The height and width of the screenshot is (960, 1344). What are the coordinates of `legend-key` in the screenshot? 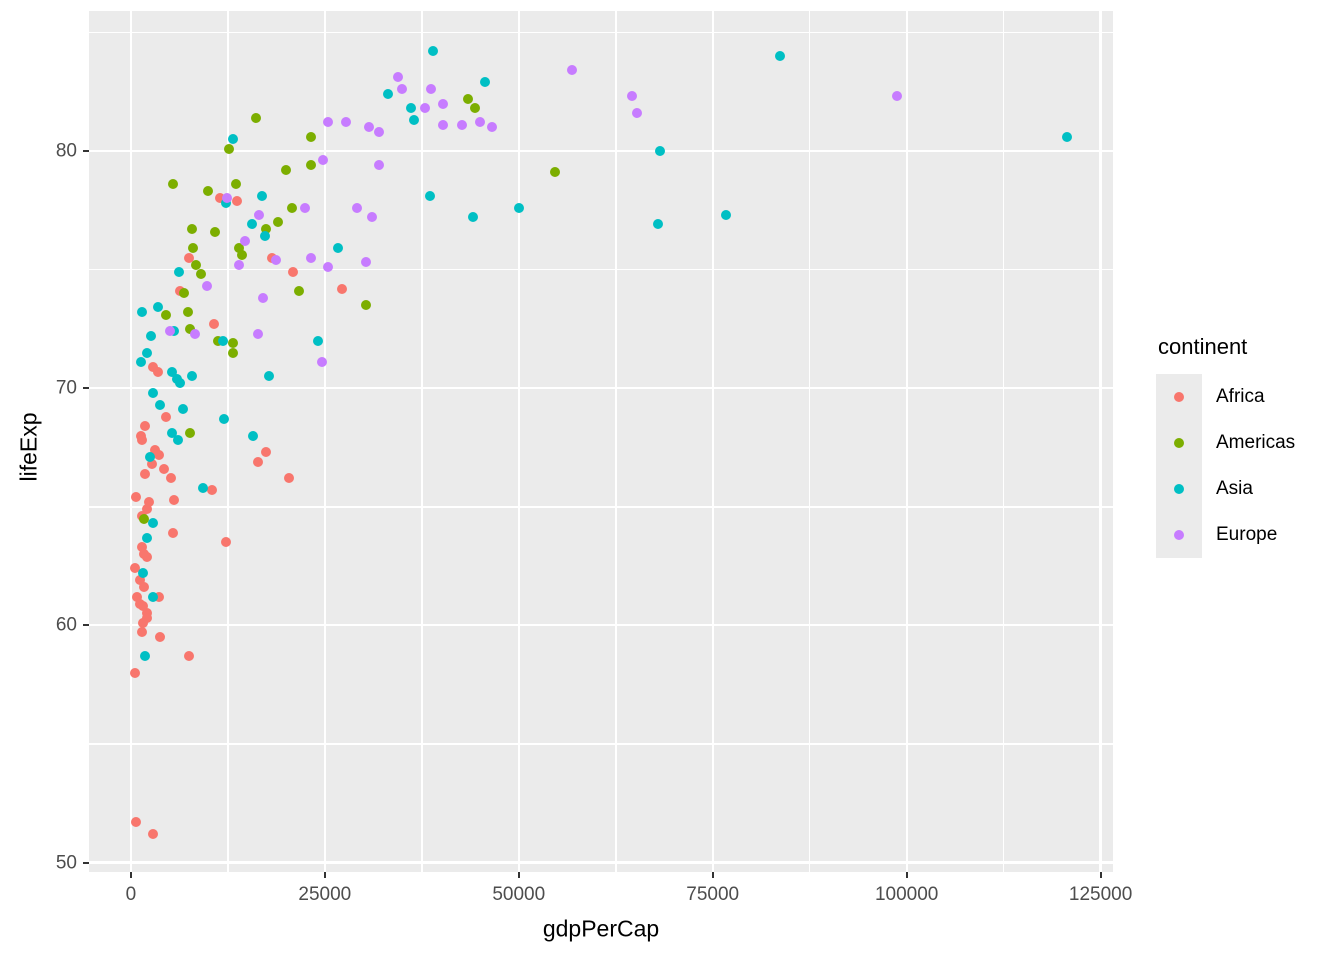 It's located at (1179, 535).